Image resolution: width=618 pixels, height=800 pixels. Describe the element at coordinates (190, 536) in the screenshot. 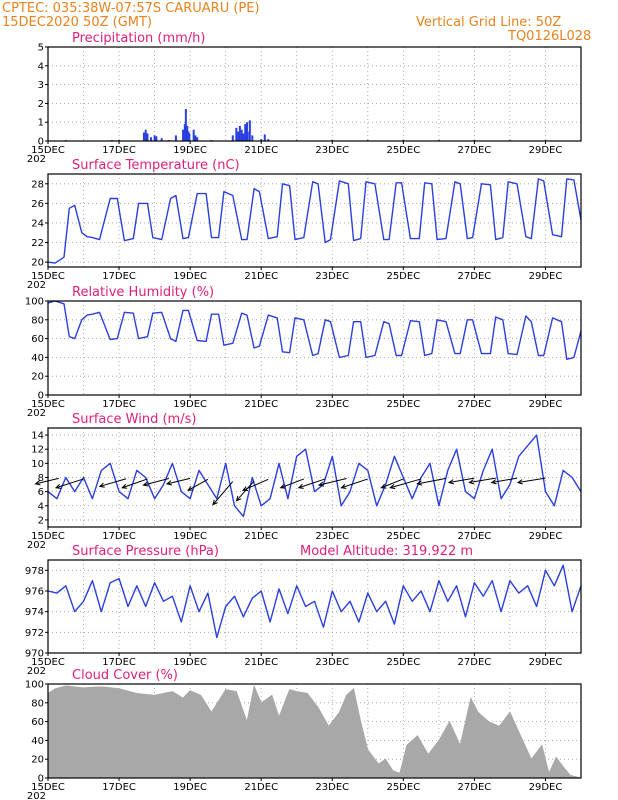

I see `wind-xtick-label: 19DEC` at that location.